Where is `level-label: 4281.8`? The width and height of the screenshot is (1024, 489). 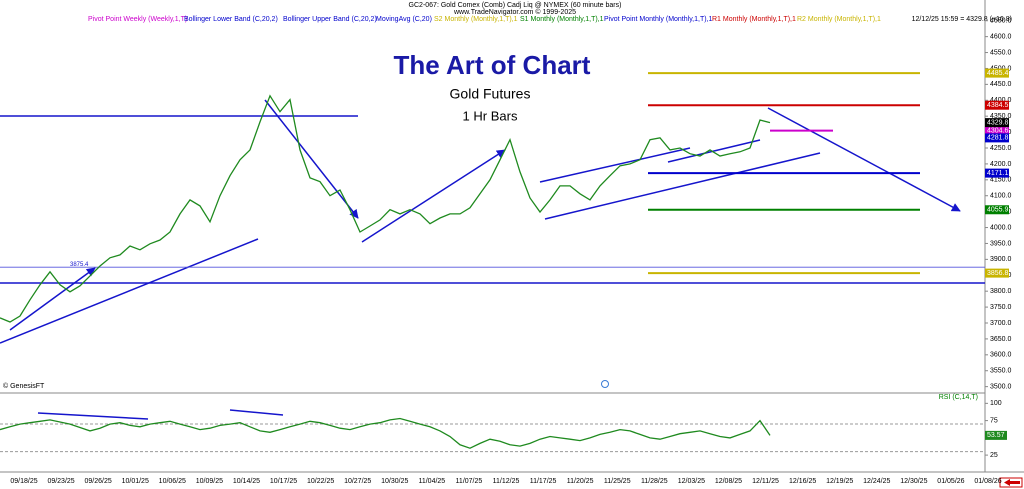
level-label: 4281.8 is located at coordinates (998, 138).